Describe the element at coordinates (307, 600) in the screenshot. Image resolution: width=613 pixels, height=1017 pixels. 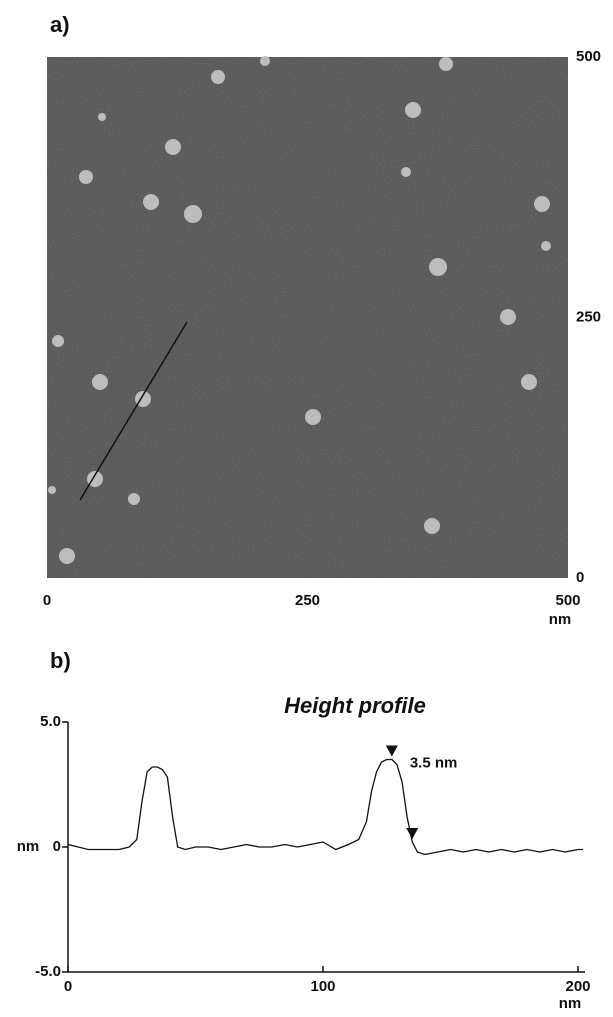
I see `x-tick-label: 250` at that location.